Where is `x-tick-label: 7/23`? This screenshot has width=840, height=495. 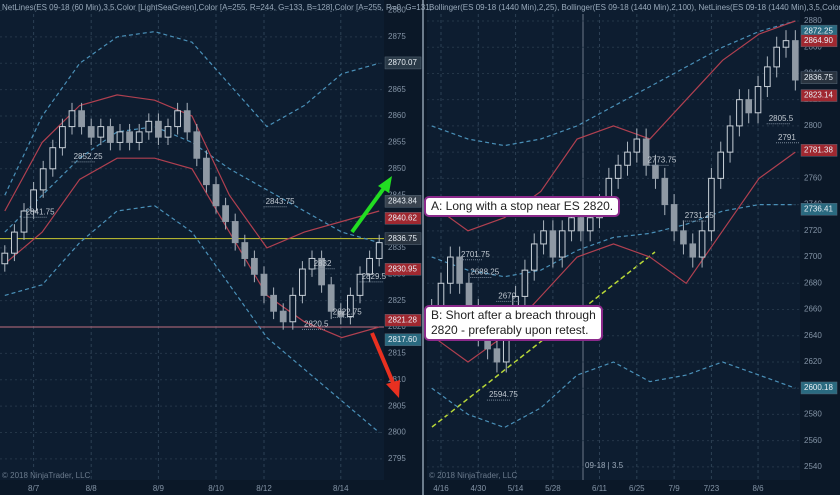 x-tick-label: 7/23 is located at coordinates (712, 488).